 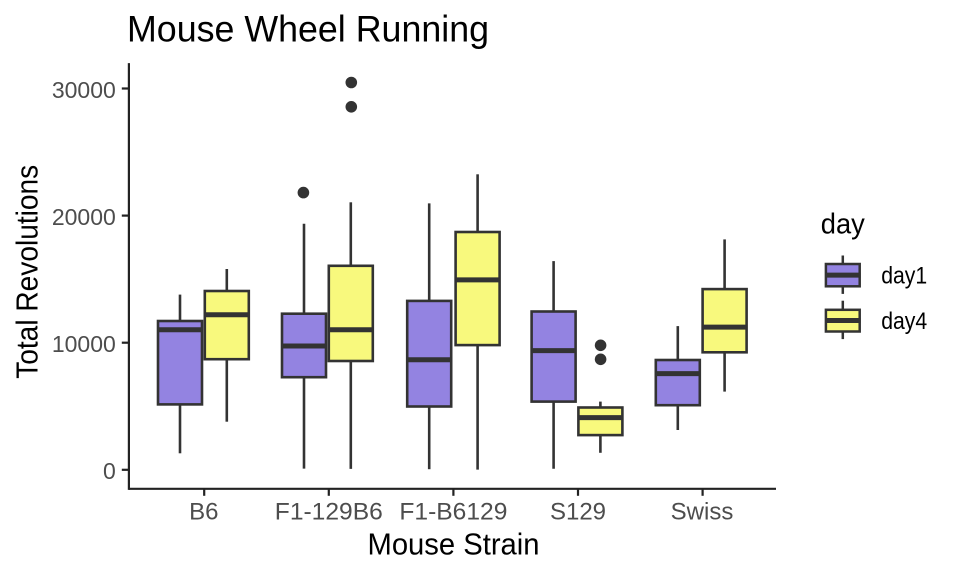 I want to click on svg-text: B6, so click(x=203, y=512).